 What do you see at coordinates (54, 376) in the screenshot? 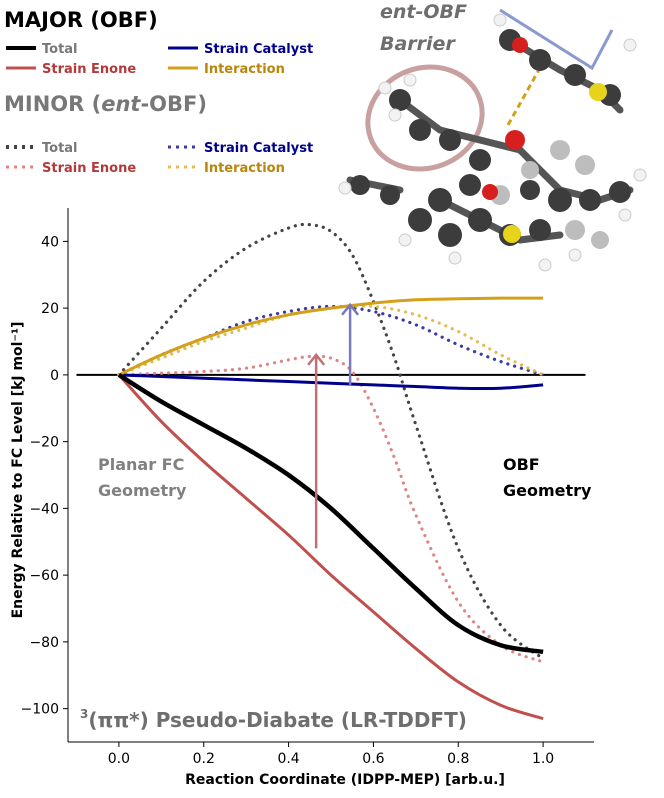
I see `y-tick-label: 0` at bounding box center [54, 376].